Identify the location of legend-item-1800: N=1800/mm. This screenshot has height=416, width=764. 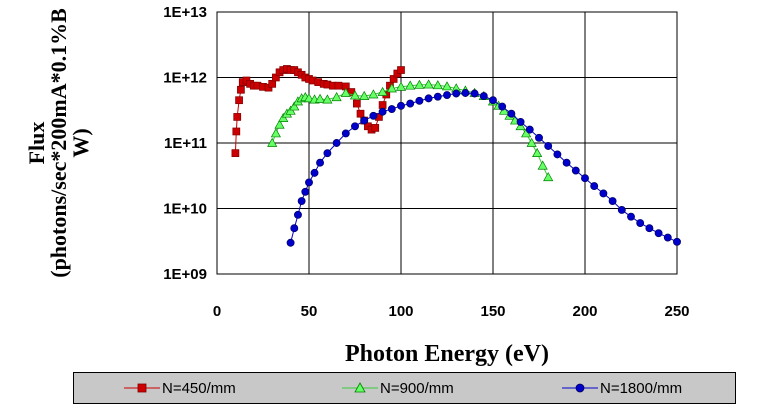
(622, 388).